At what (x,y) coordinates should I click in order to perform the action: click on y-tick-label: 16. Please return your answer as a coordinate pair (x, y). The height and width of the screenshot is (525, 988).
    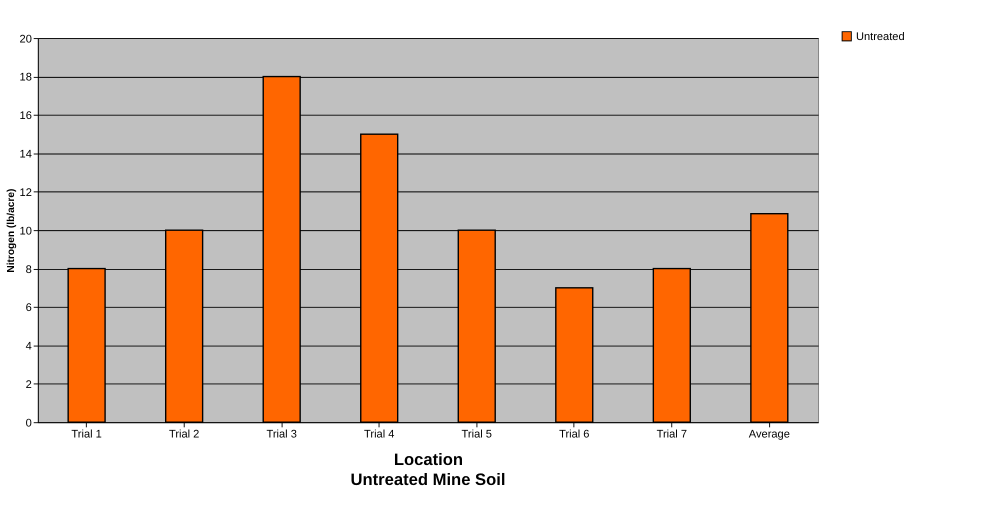
    Looking at the image, I should click on (26, 116).